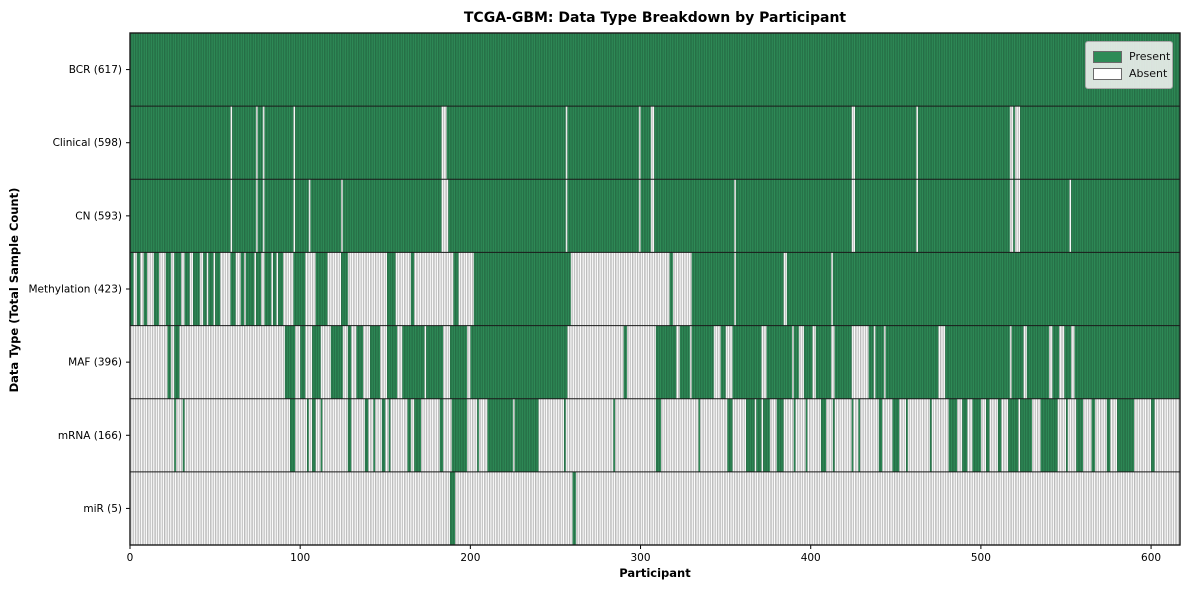 The image size is (1200, 600). I want to click on y-tick-label-Methylation: Methylation (423), so click(75, 290).